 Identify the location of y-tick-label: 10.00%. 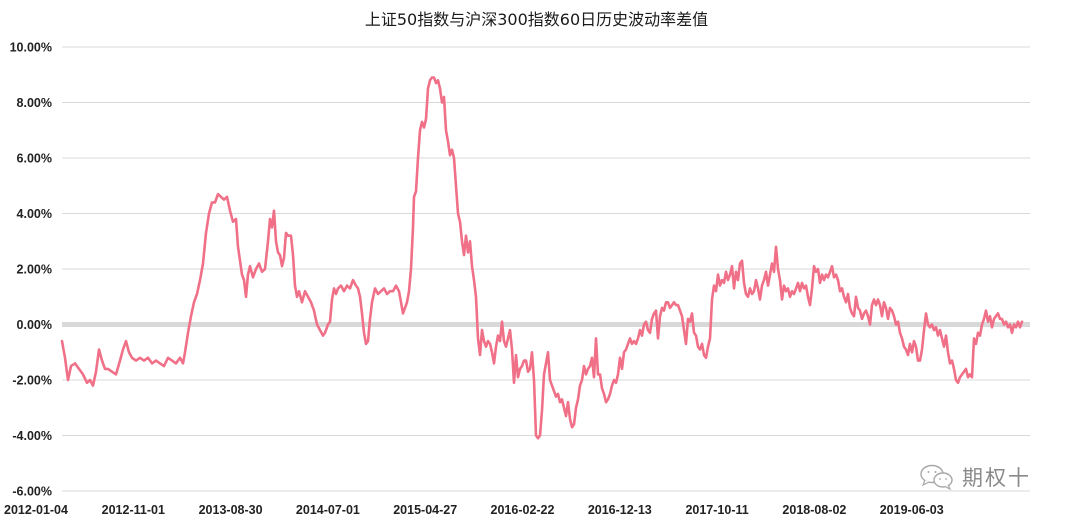
(31, 48).